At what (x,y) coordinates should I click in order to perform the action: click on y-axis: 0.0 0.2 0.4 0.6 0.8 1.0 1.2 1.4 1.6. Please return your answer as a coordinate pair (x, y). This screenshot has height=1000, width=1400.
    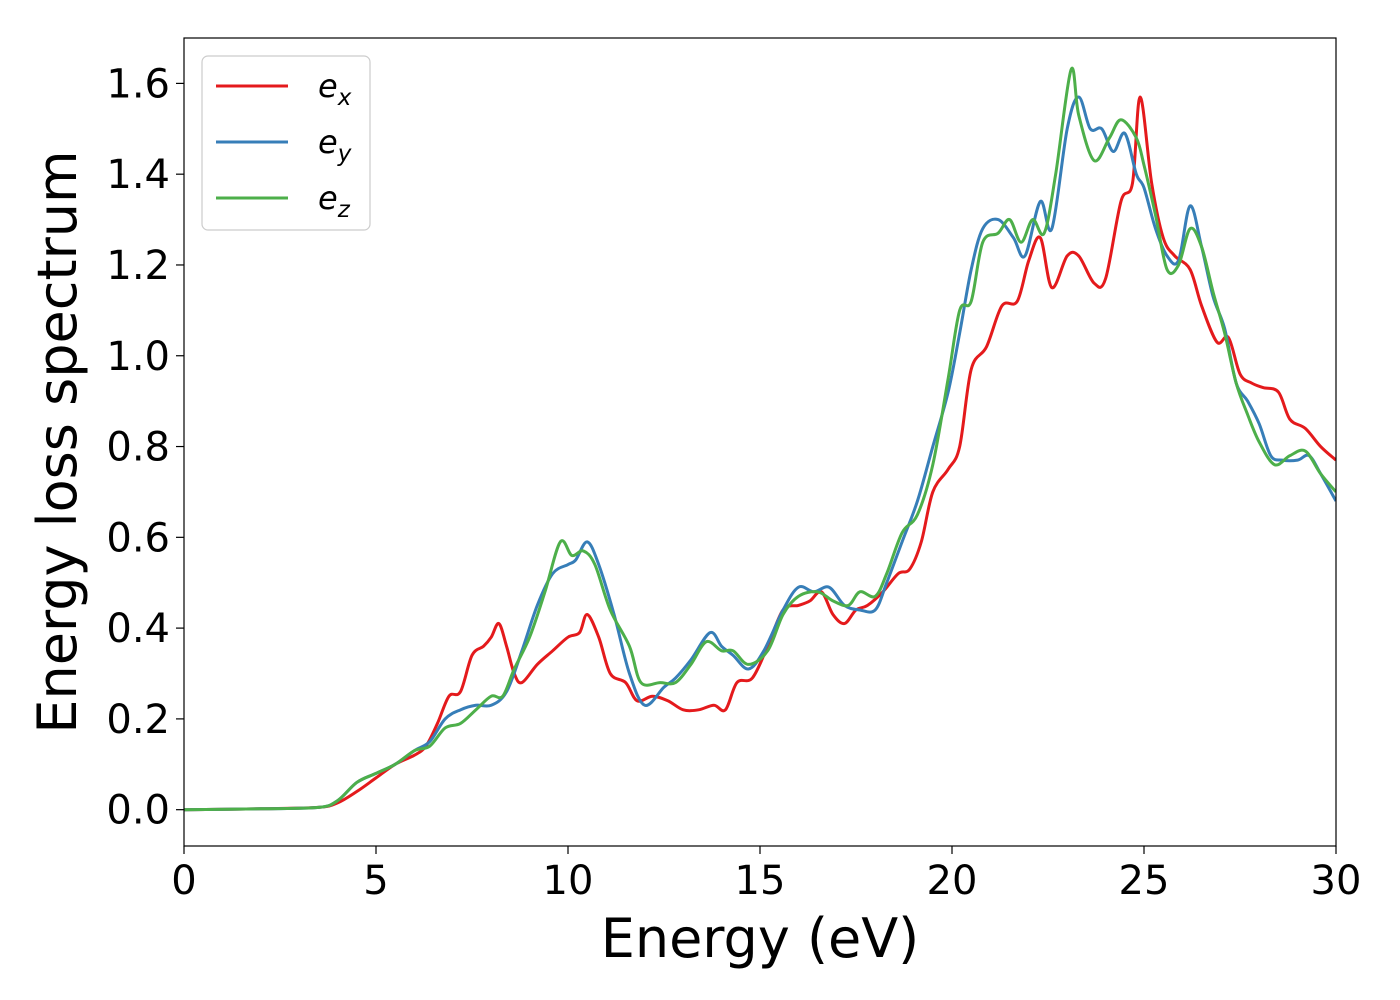
    Looking at the image, I should click on (145, 447).